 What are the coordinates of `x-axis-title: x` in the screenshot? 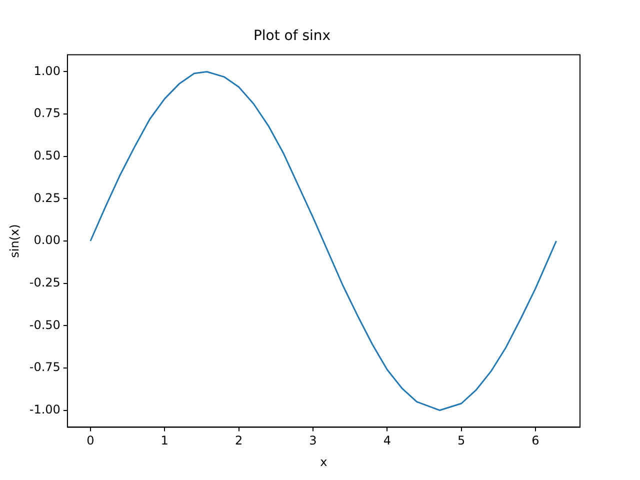 It's located at (324, 461).